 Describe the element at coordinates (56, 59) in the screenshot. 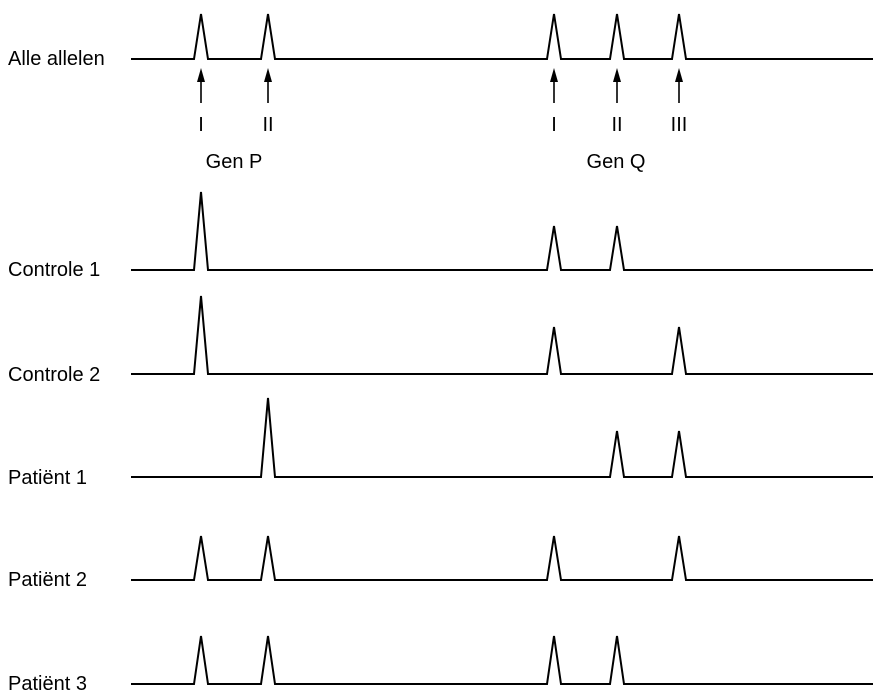

I see `row-label-alle-allelen: Alle allelen` at that location.